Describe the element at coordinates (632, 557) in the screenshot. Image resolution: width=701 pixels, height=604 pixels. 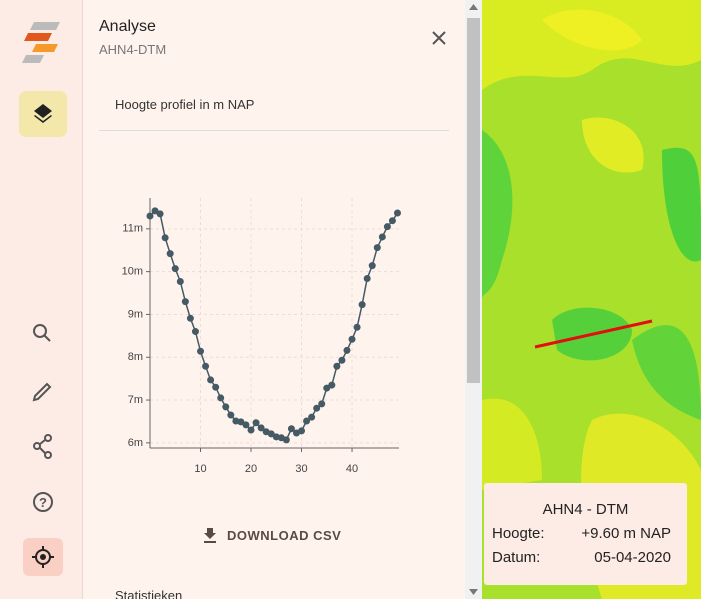
I see `popup-value: 05-04-2020` at that location.